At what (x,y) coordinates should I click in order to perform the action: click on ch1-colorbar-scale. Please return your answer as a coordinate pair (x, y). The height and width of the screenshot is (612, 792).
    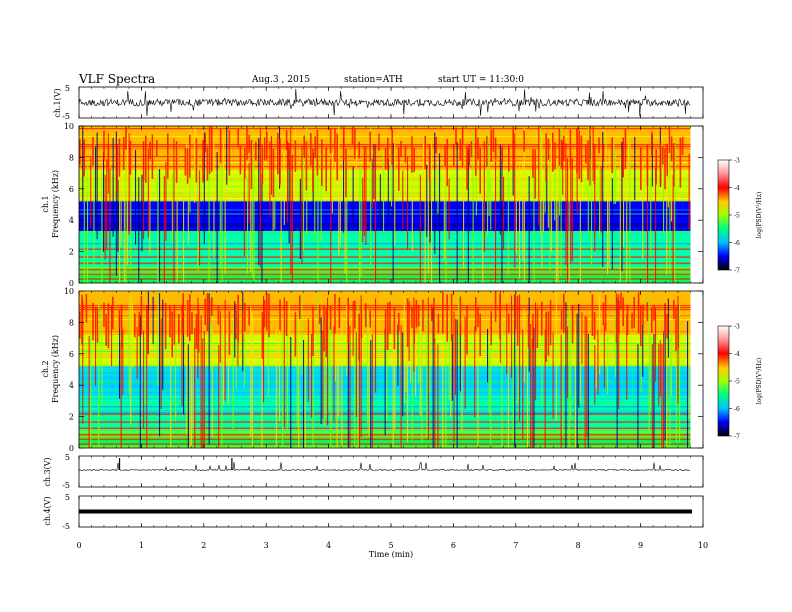
    Looking at the image, I should click on (723, 215).